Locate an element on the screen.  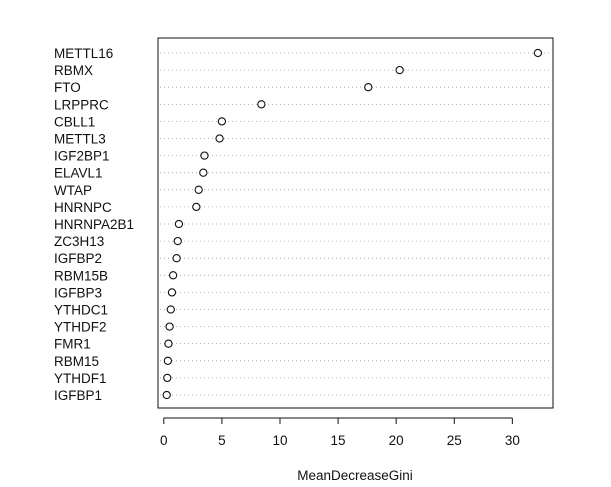
category-label: FMR1 is located at coordinates (72, 344).